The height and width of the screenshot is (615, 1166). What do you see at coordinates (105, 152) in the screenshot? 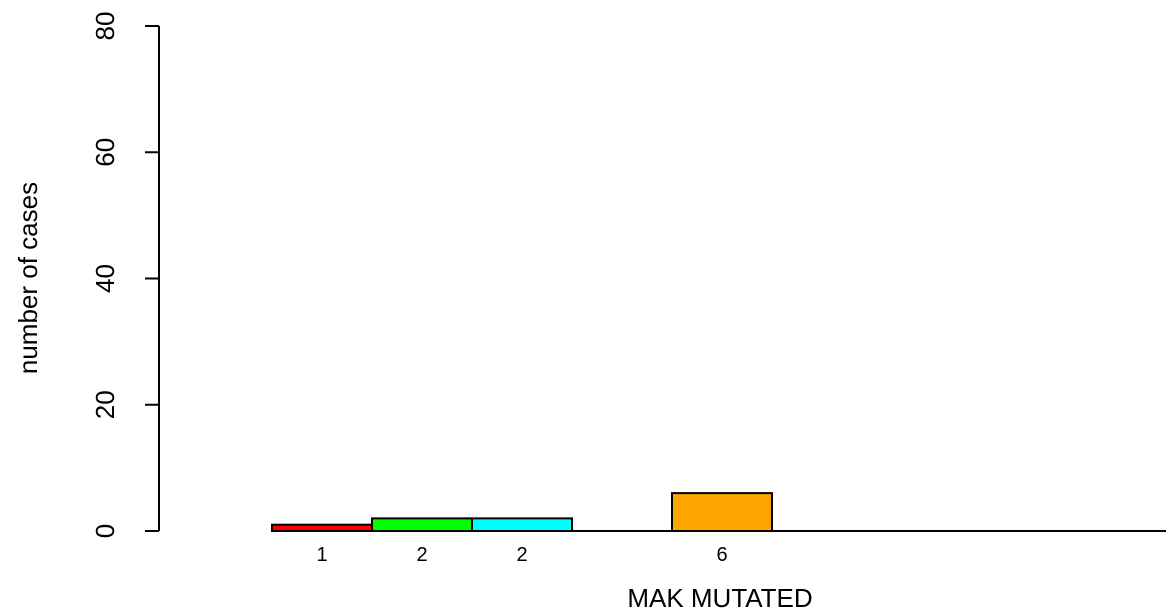
I see `y-tick-label: 60` at bounding box center [105, 152].